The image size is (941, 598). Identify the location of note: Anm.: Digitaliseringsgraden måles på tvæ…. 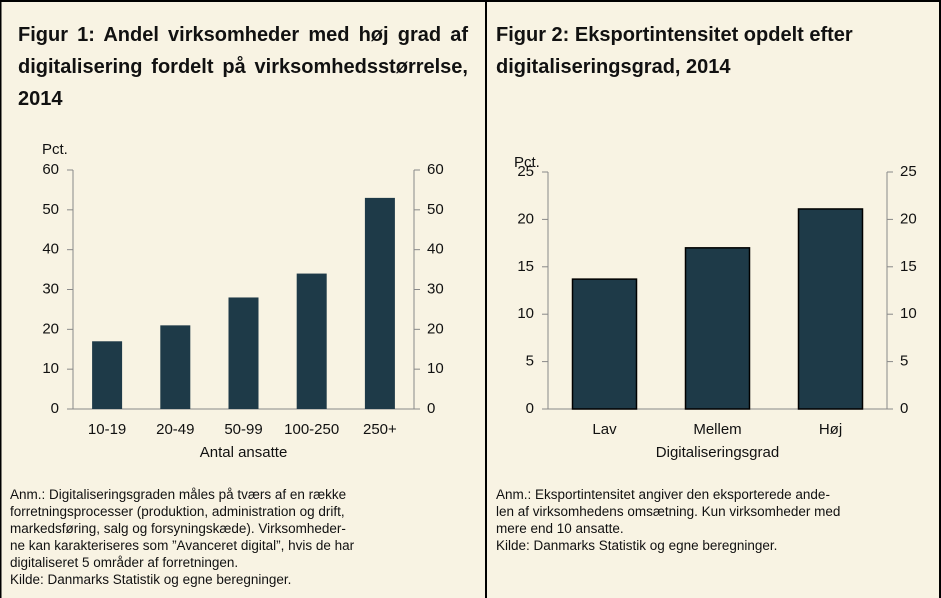
(182, 537).